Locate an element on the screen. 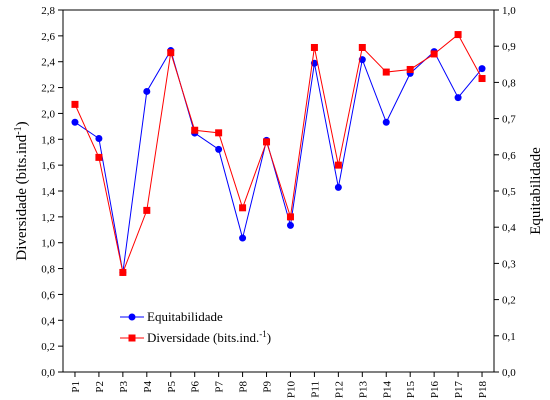  left-tick-label: 0,6 is located at coordinates (48, 295).